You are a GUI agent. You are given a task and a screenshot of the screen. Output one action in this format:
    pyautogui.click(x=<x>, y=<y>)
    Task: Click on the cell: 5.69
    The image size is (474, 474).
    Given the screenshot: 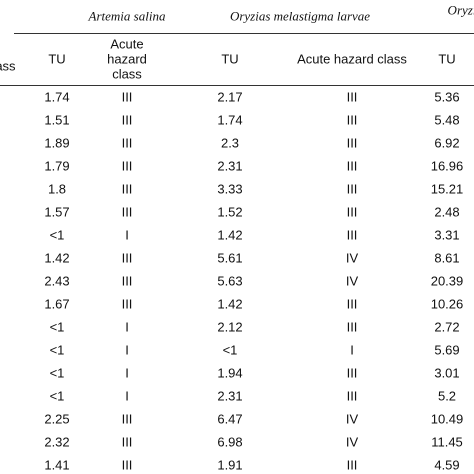 What is the action you would take?
    pyautogui.click(x=447, y=350)
    